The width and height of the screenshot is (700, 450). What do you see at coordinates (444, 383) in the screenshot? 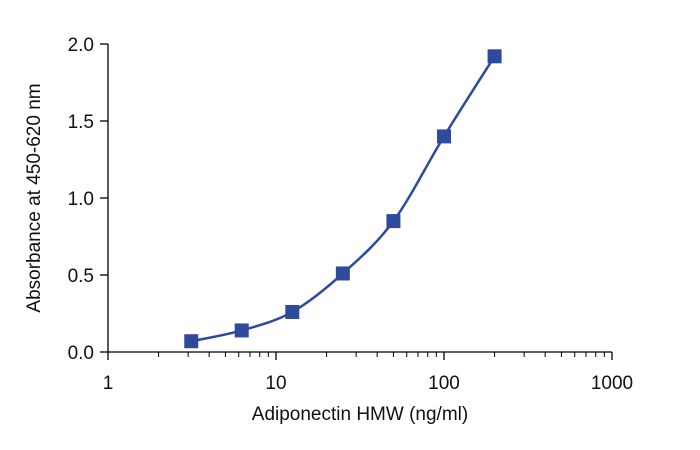
I see `x-tick-label: 100` at bounding box center [444, 383].